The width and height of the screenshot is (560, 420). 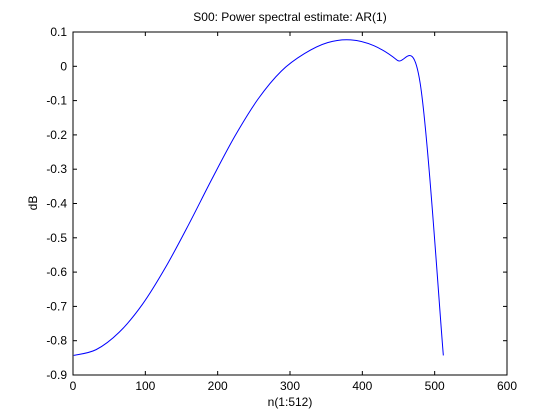 What do you see at coordinates (33, 203) in the screenshot?
I see `y-axis-label: dB` at bounding box center [33, 203].